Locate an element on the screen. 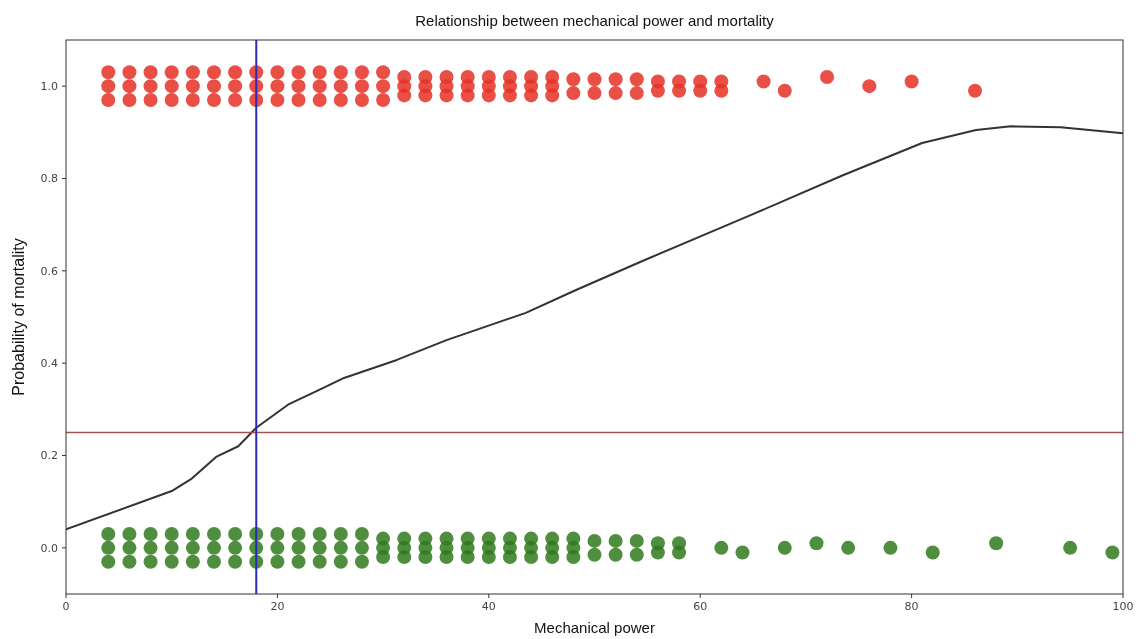  y-axis-title: Probability of mortality is located at coordinates (18, 317).